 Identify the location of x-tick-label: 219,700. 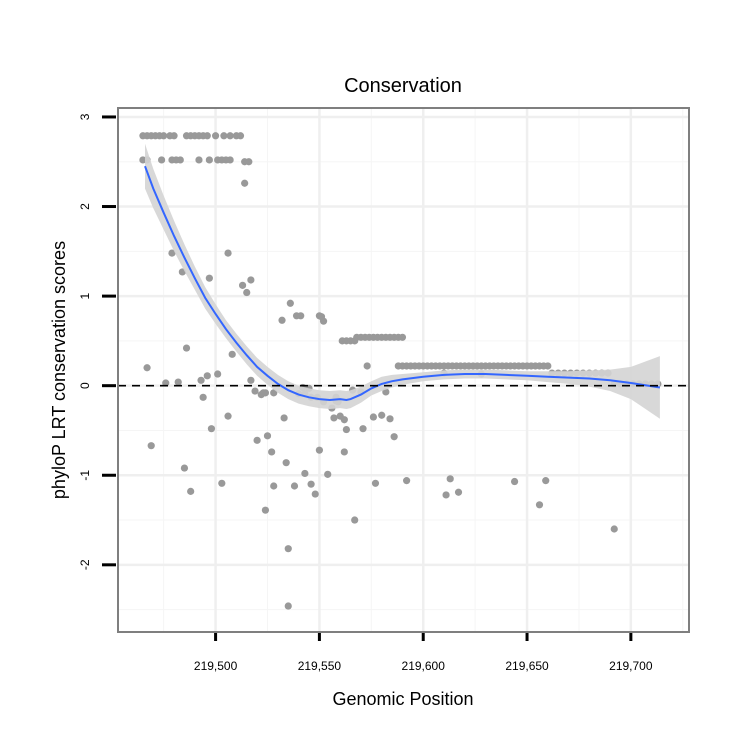
(631, 666).